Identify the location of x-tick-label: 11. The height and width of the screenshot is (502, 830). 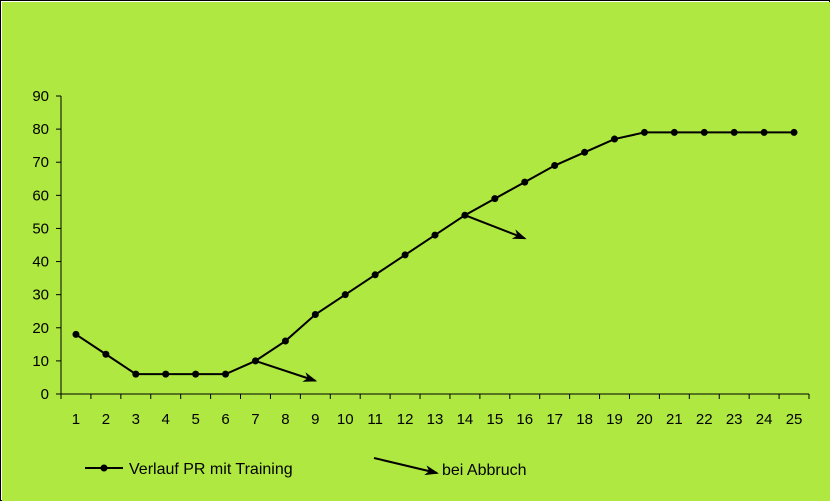
(375, 419).